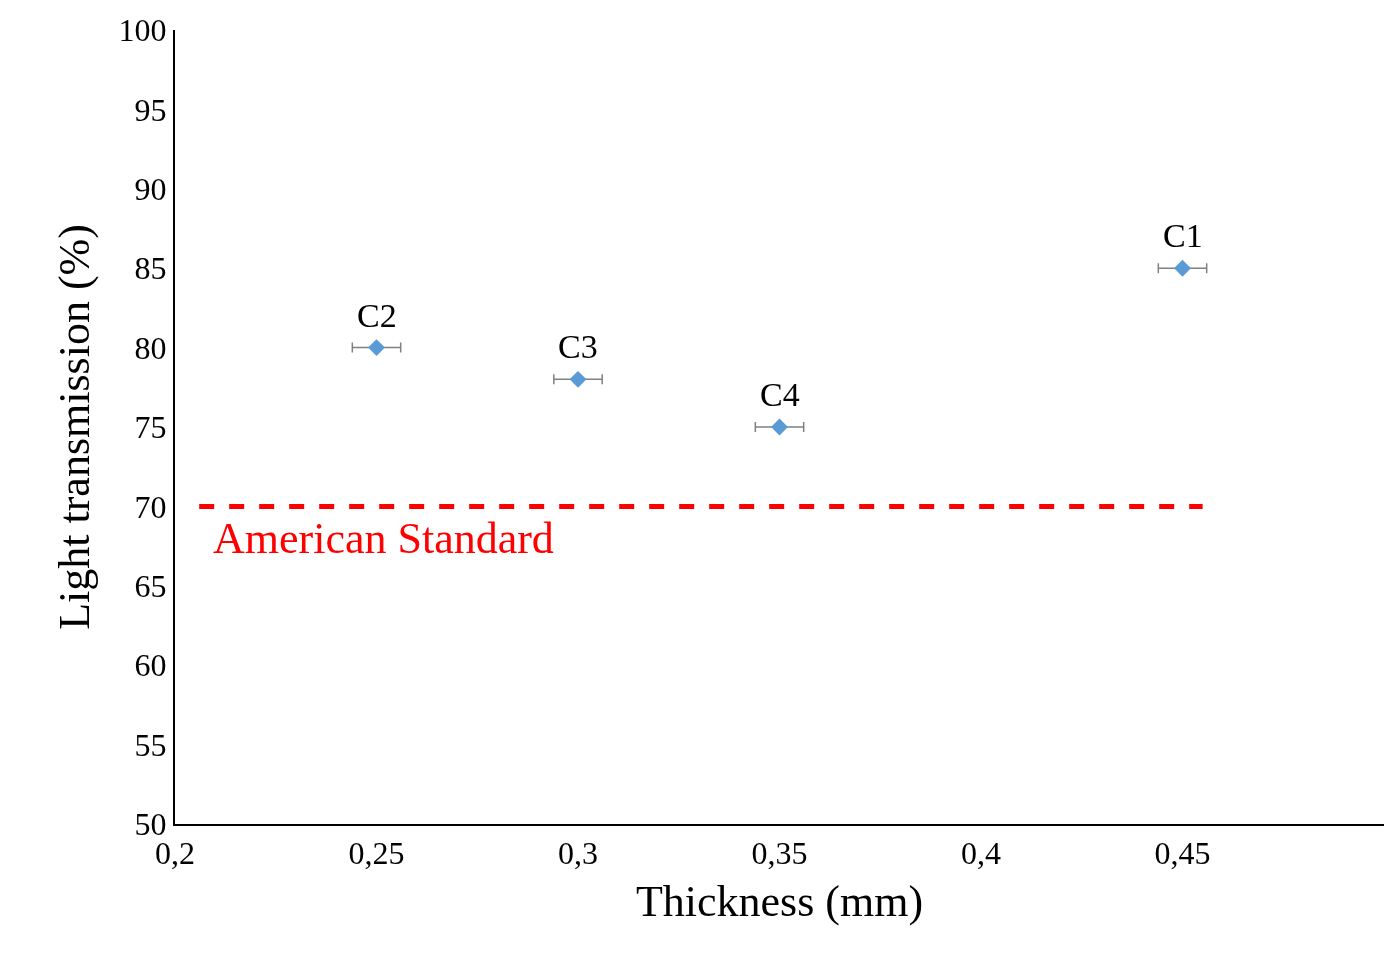 The height and width of the screenshot is (954, 1394). What do you see at coordinates (377, 315) in the screenshot?
I see `annotation: C2` at bounding box center [377, 315].